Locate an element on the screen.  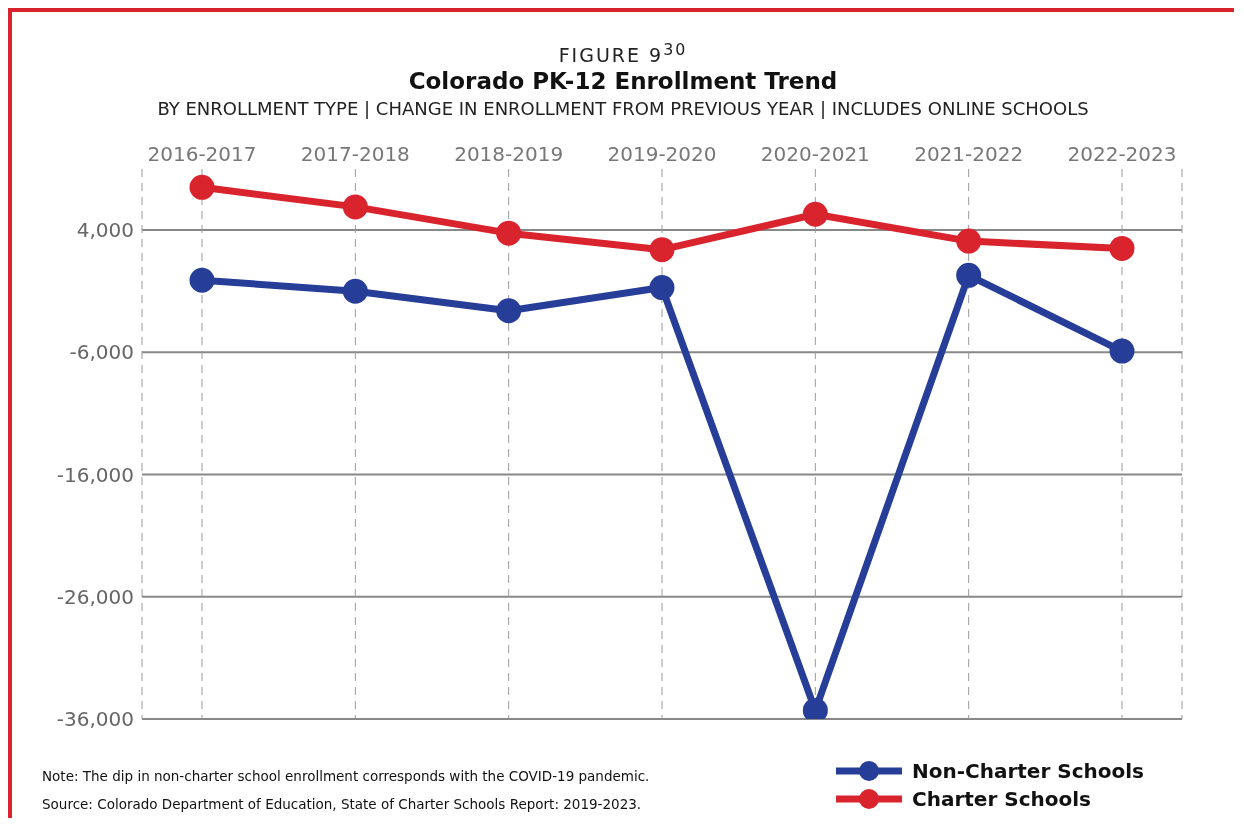
text: Note: The dip in non-charter school enrollment corresponds with the COVID-19 pandemic. is located at coordinates (346, 776).